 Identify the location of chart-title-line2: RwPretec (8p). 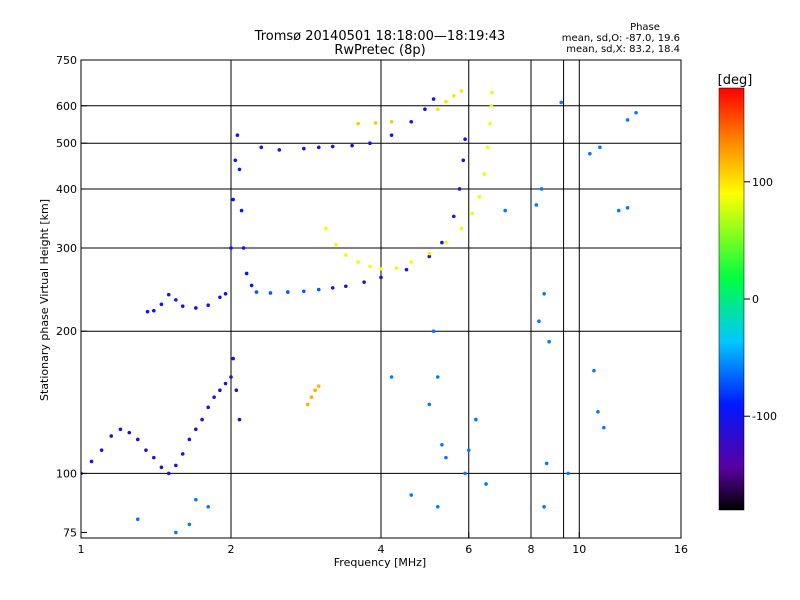
(379, 50).